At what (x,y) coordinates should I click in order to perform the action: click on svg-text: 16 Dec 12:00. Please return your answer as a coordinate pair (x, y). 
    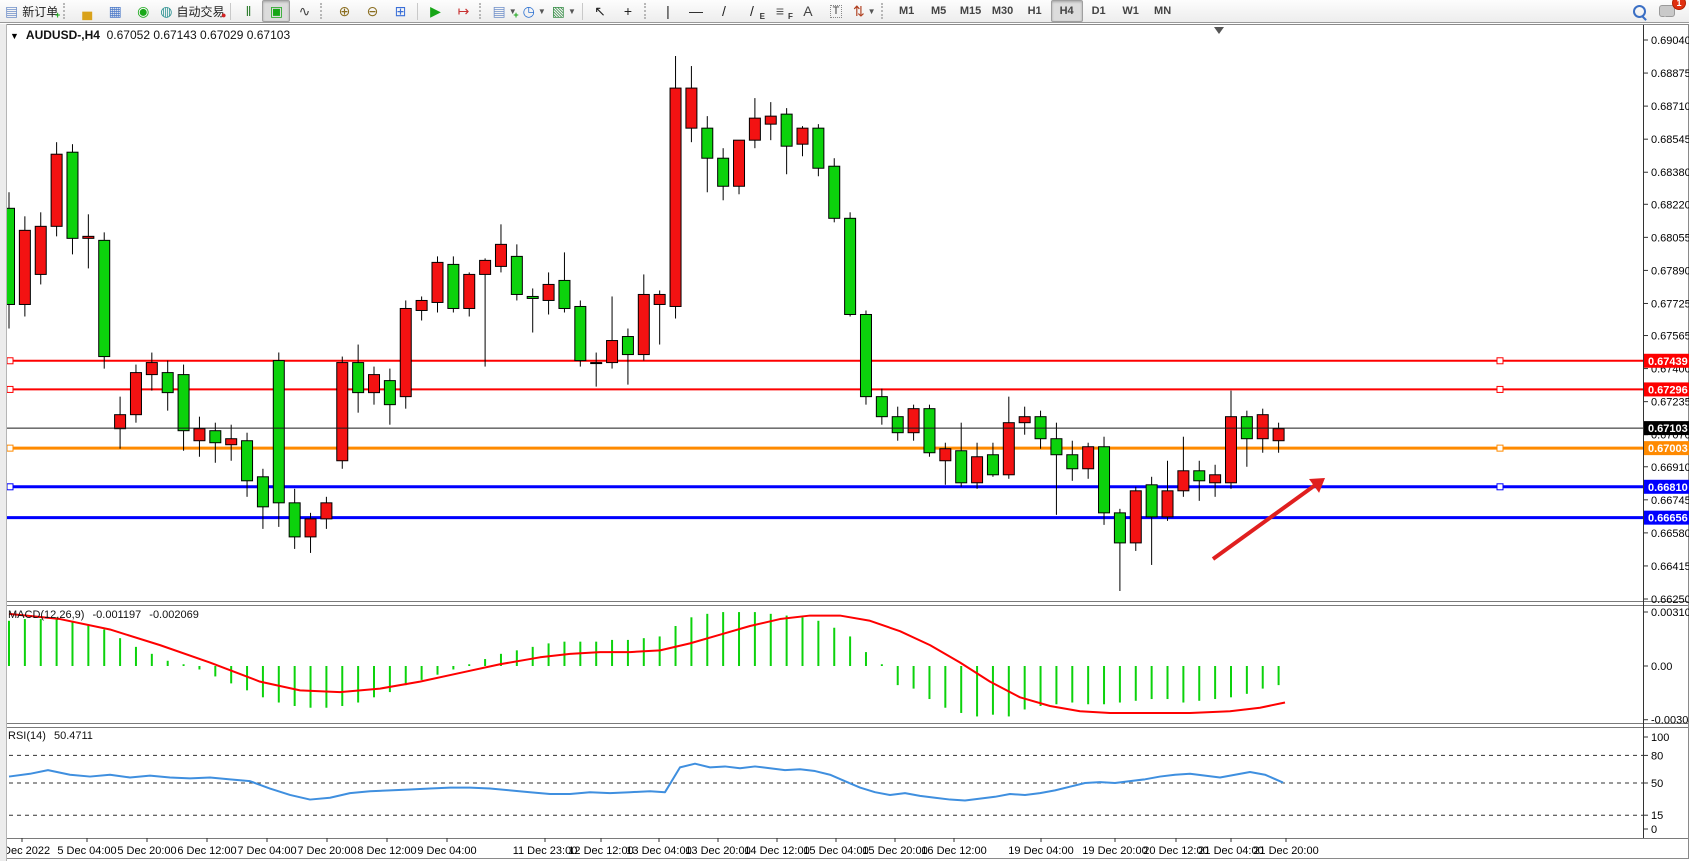
    Looking at the image, I should click on (953, 851).